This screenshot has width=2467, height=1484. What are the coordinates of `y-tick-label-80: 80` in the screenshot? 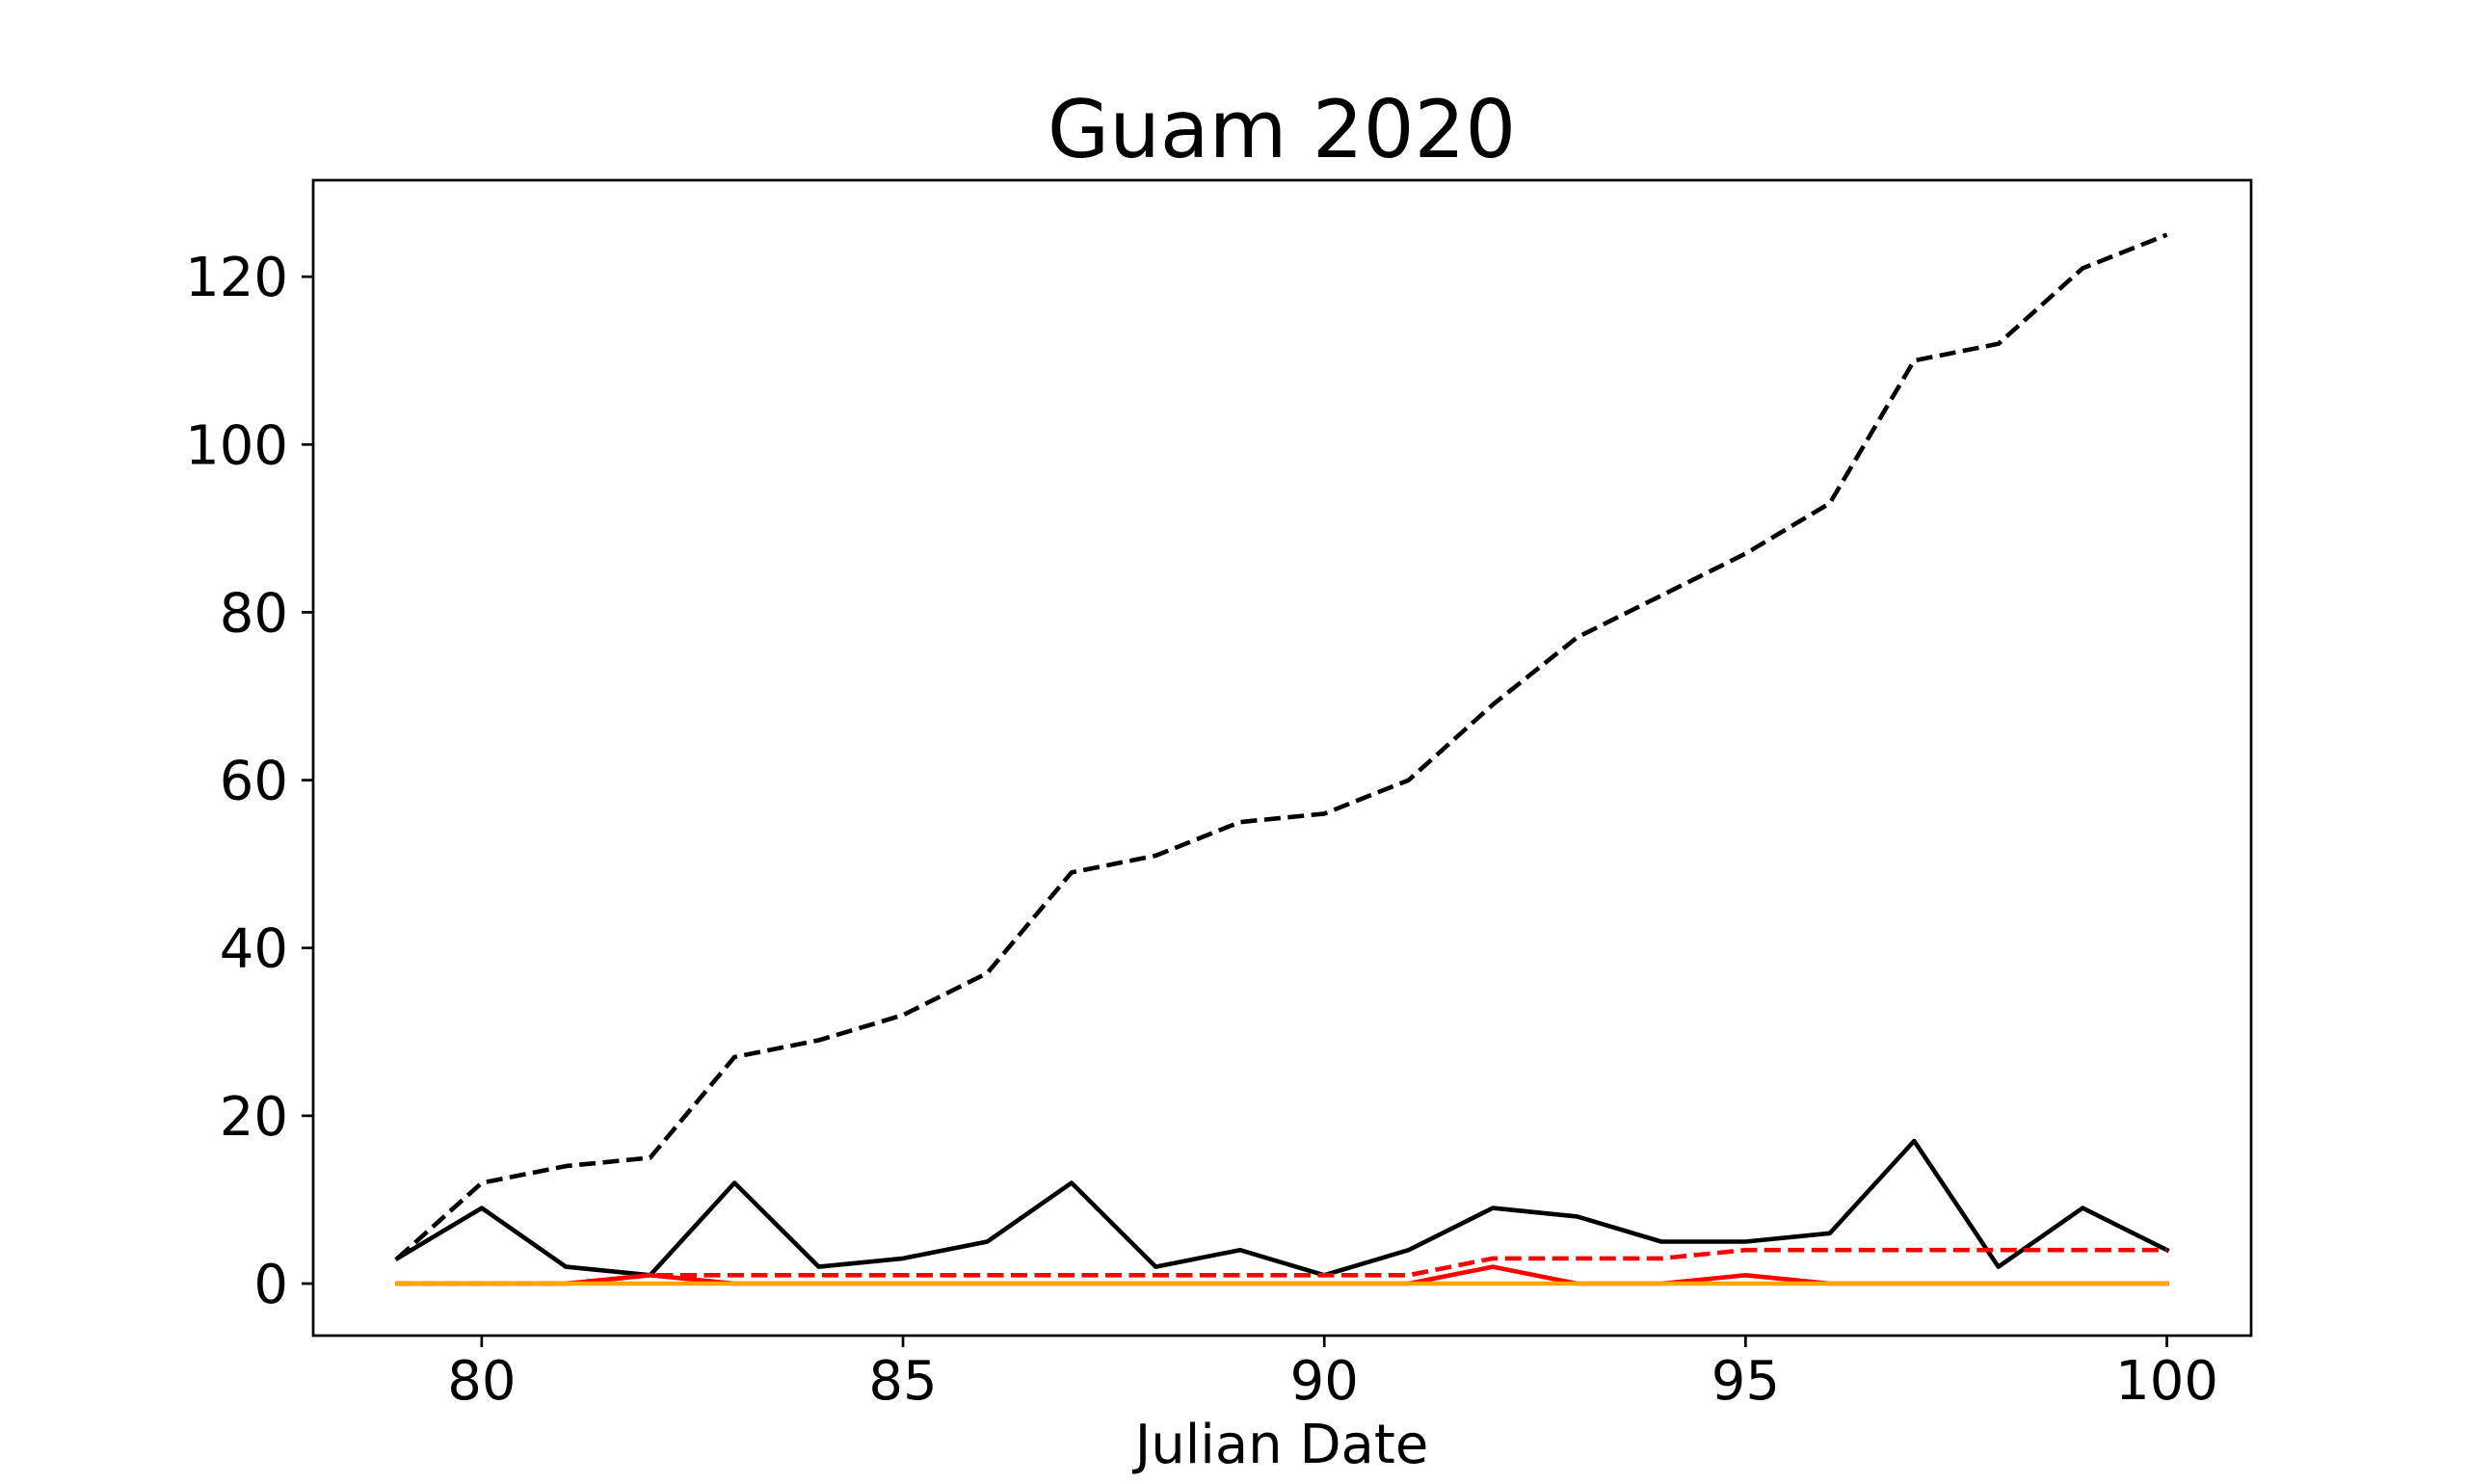 It's located at (254, 613).